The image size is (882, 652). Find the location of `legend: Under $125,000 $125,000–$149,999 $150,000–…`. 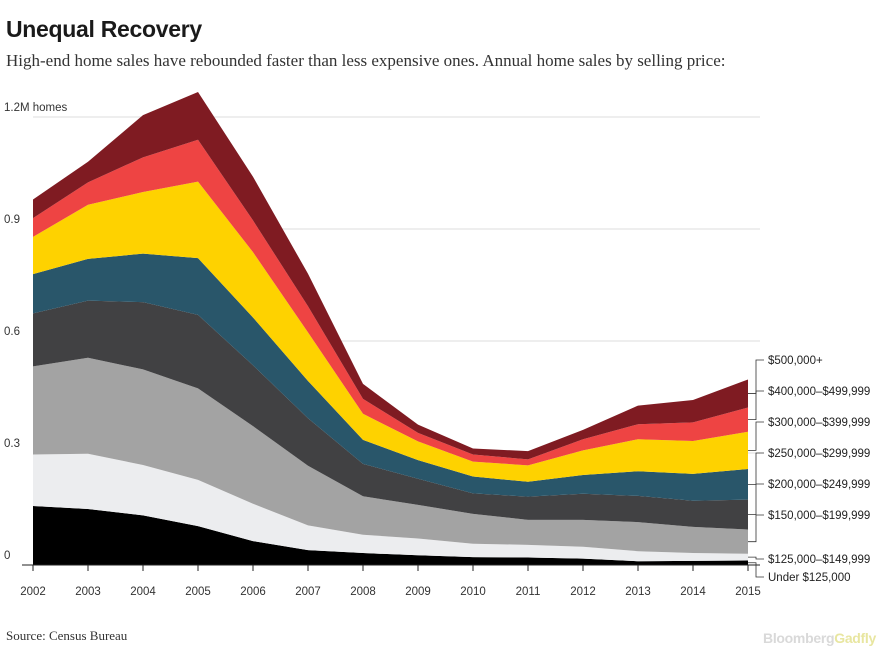

legend: Under $125,000 $125,000–$149,999 $150,000–… is located at coordinates (809, 469).